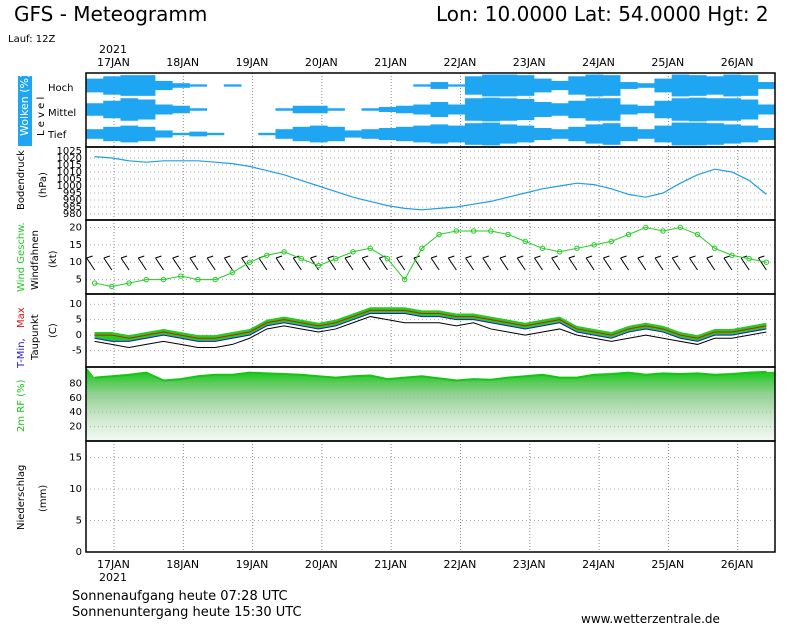  Describe the element at coordinates (79, 552) in the screenshot. I see `precip-tick-label: 0` at that location.